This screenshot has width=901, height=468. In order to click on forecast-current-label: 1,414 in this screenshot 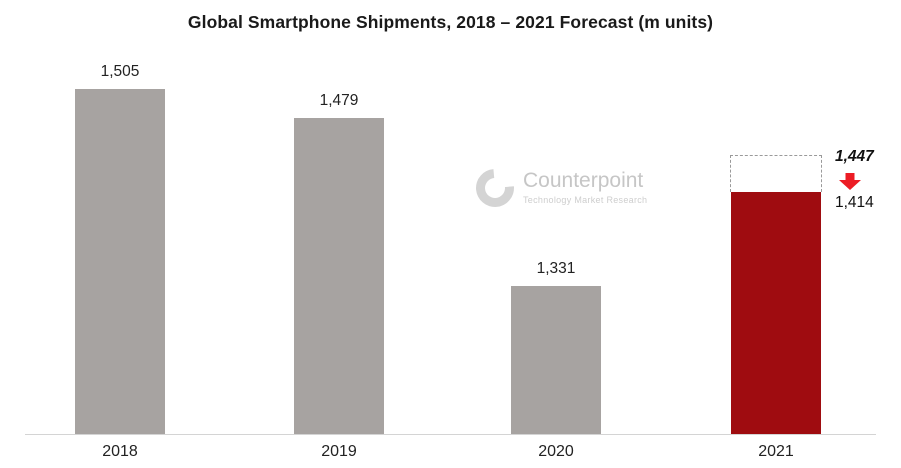, I will do `click(854, 202)`.